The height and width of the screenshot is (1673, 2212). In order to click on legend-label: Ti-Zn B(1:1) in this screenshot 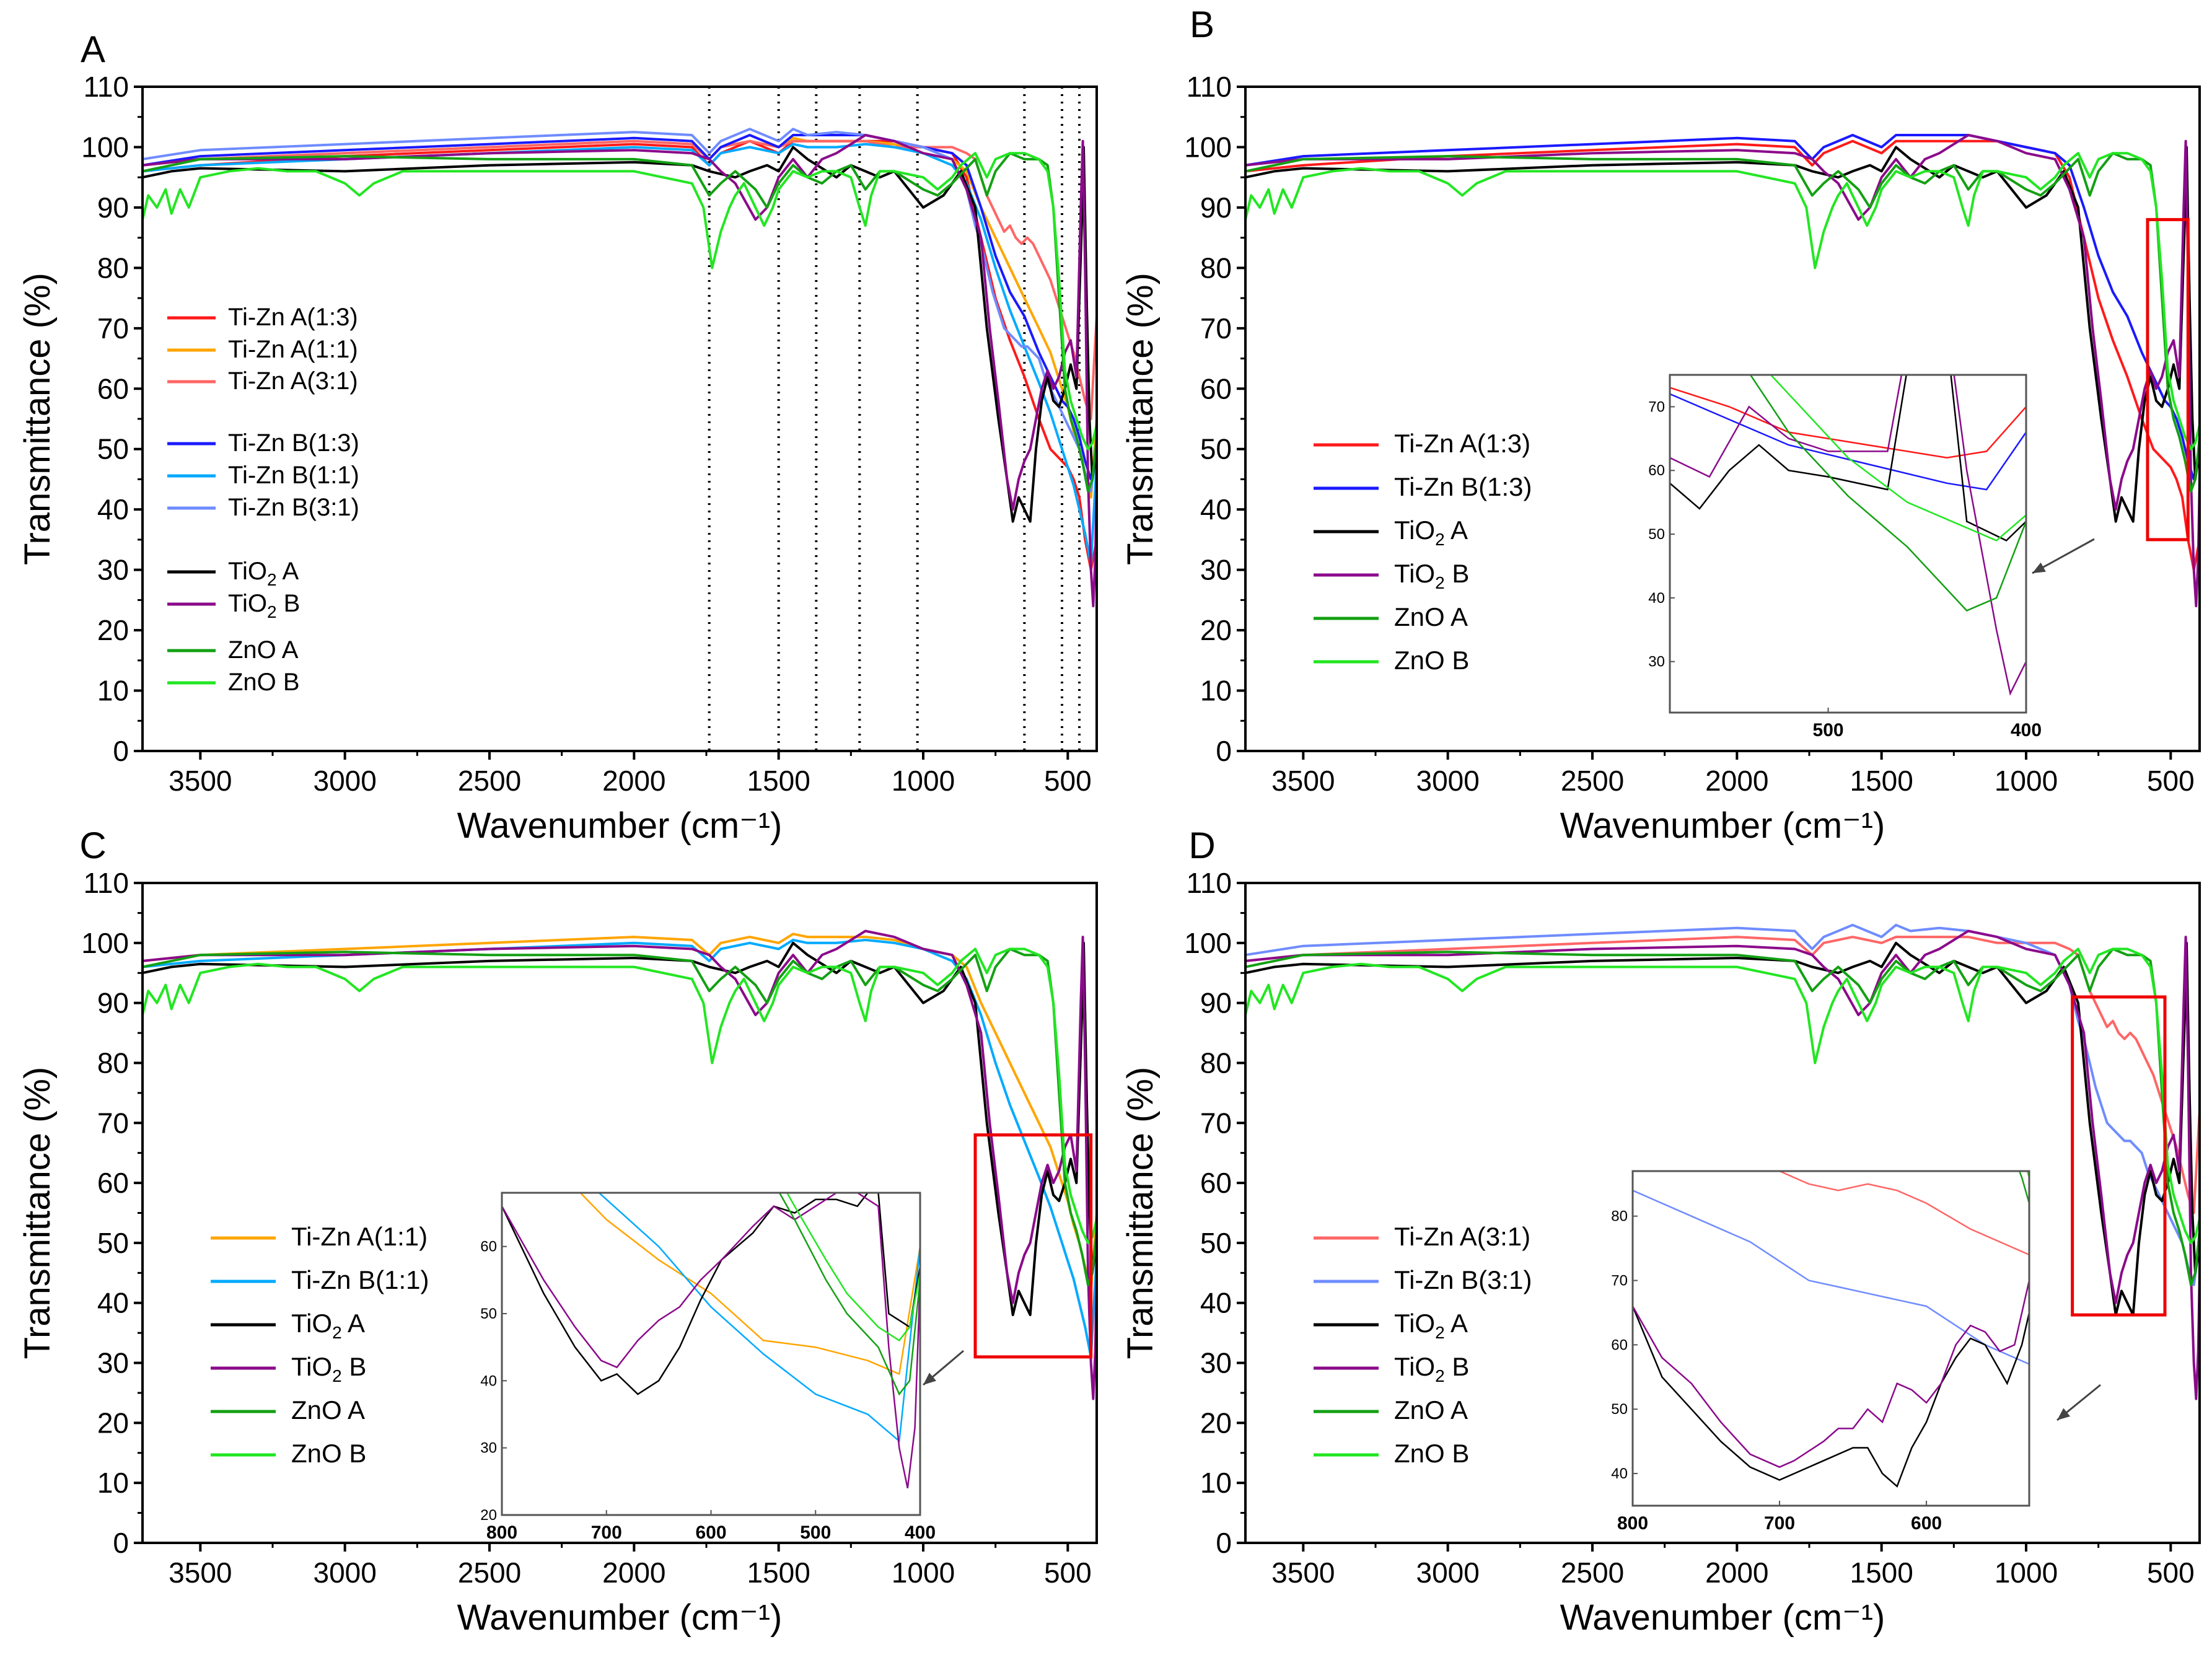, I will do `click(293, 475)`.